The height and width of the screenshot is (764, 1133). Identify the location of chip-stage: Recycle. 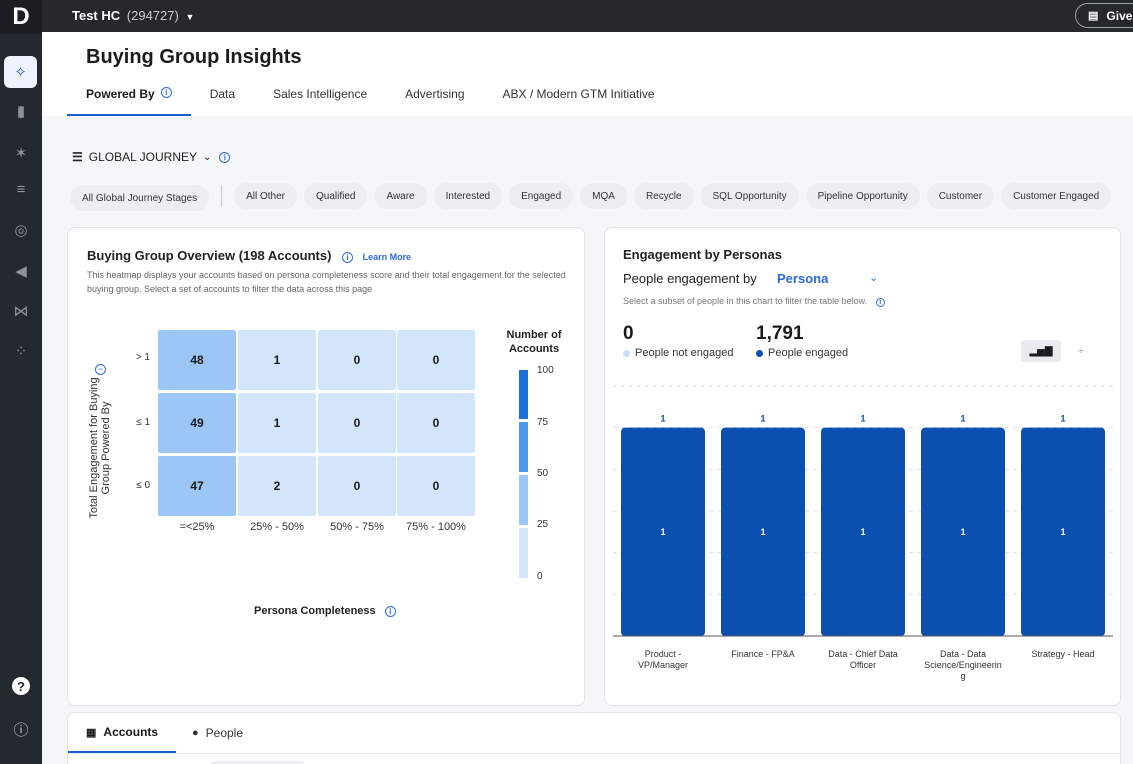
(663, 196).